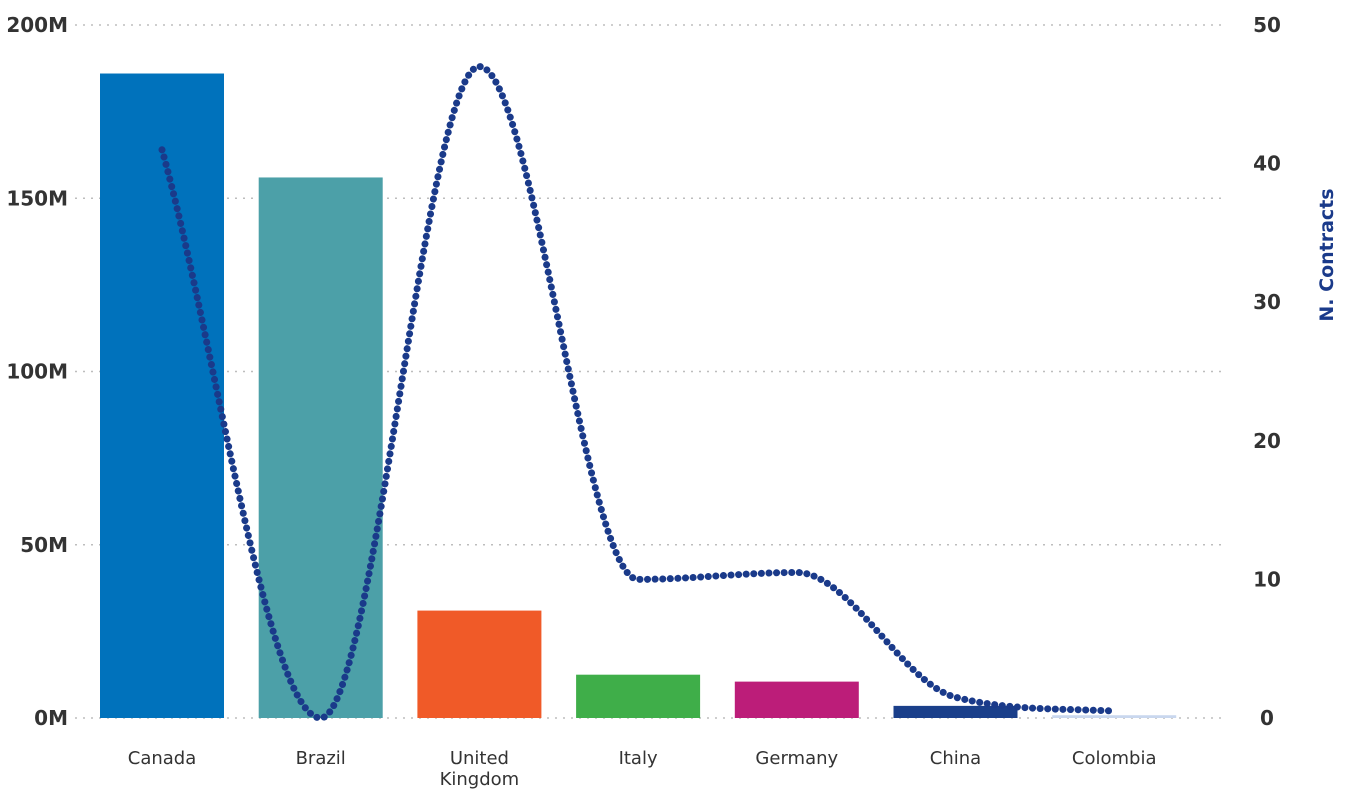  I want to click on left-tick-label: 200M, so click(37, 25).